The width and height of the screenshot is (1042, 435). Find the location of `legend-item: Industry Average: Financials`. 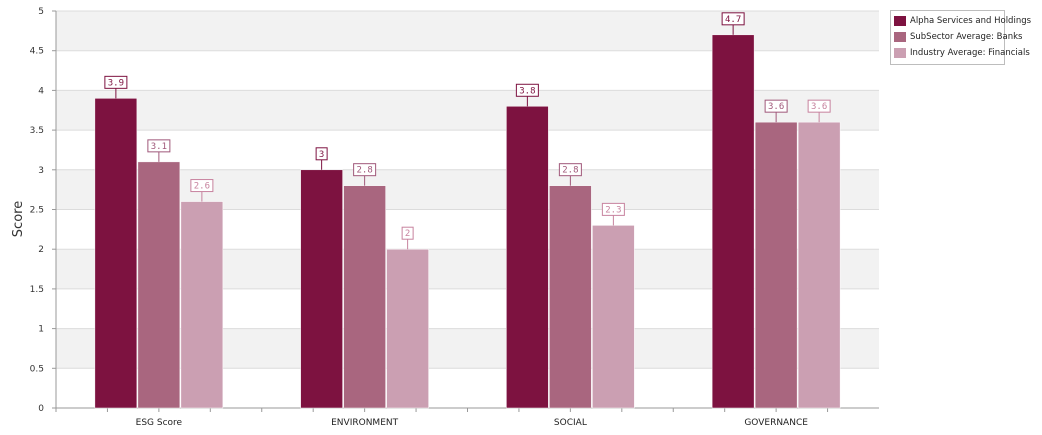

legend-item: Industry Average: Financials is located at coordinates (962, 53).